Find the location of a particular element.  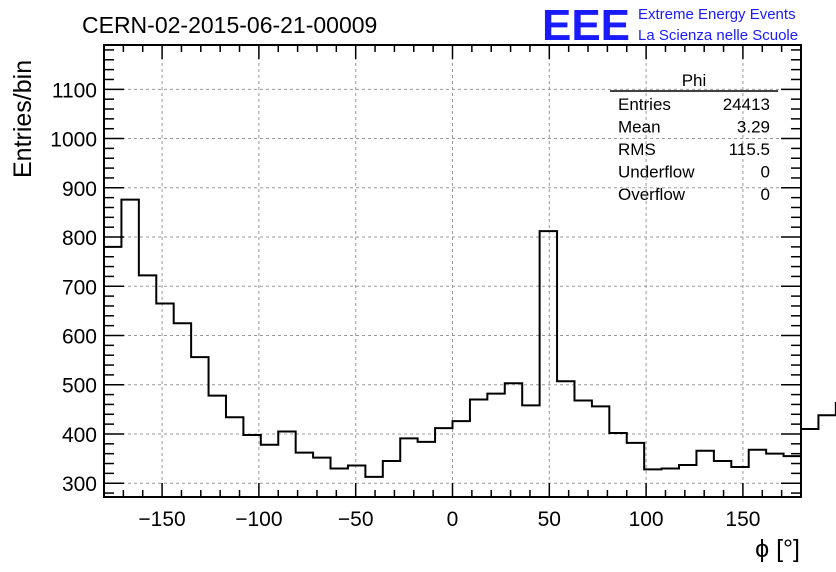

y-tick-label: 700 is located at coordinates (79, 287).